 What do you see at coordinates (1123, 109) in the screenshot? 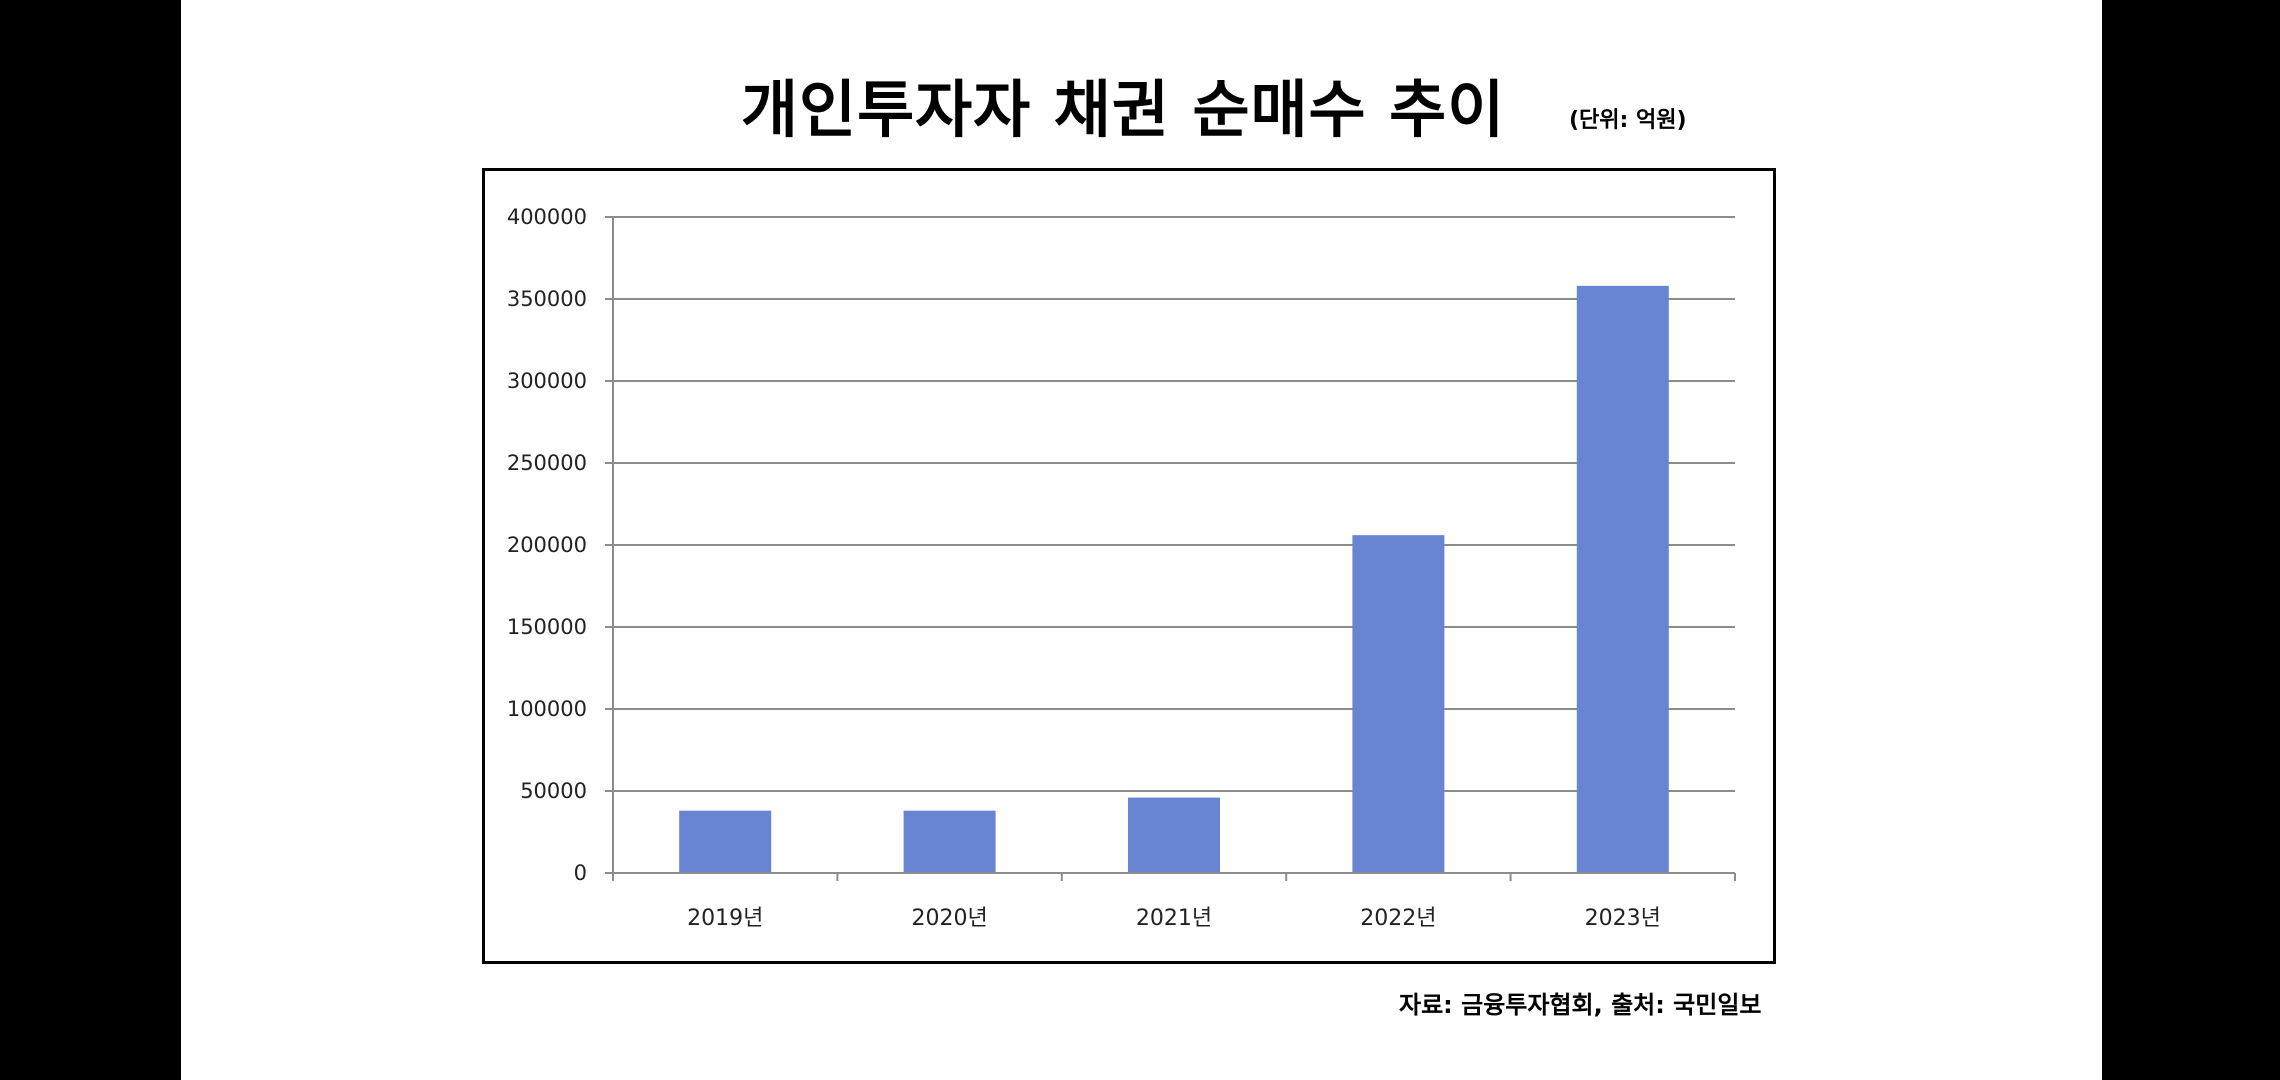
I see `chart-title: 개인투자자 채권 순매수 추이` at bounding box center [1123, 109].